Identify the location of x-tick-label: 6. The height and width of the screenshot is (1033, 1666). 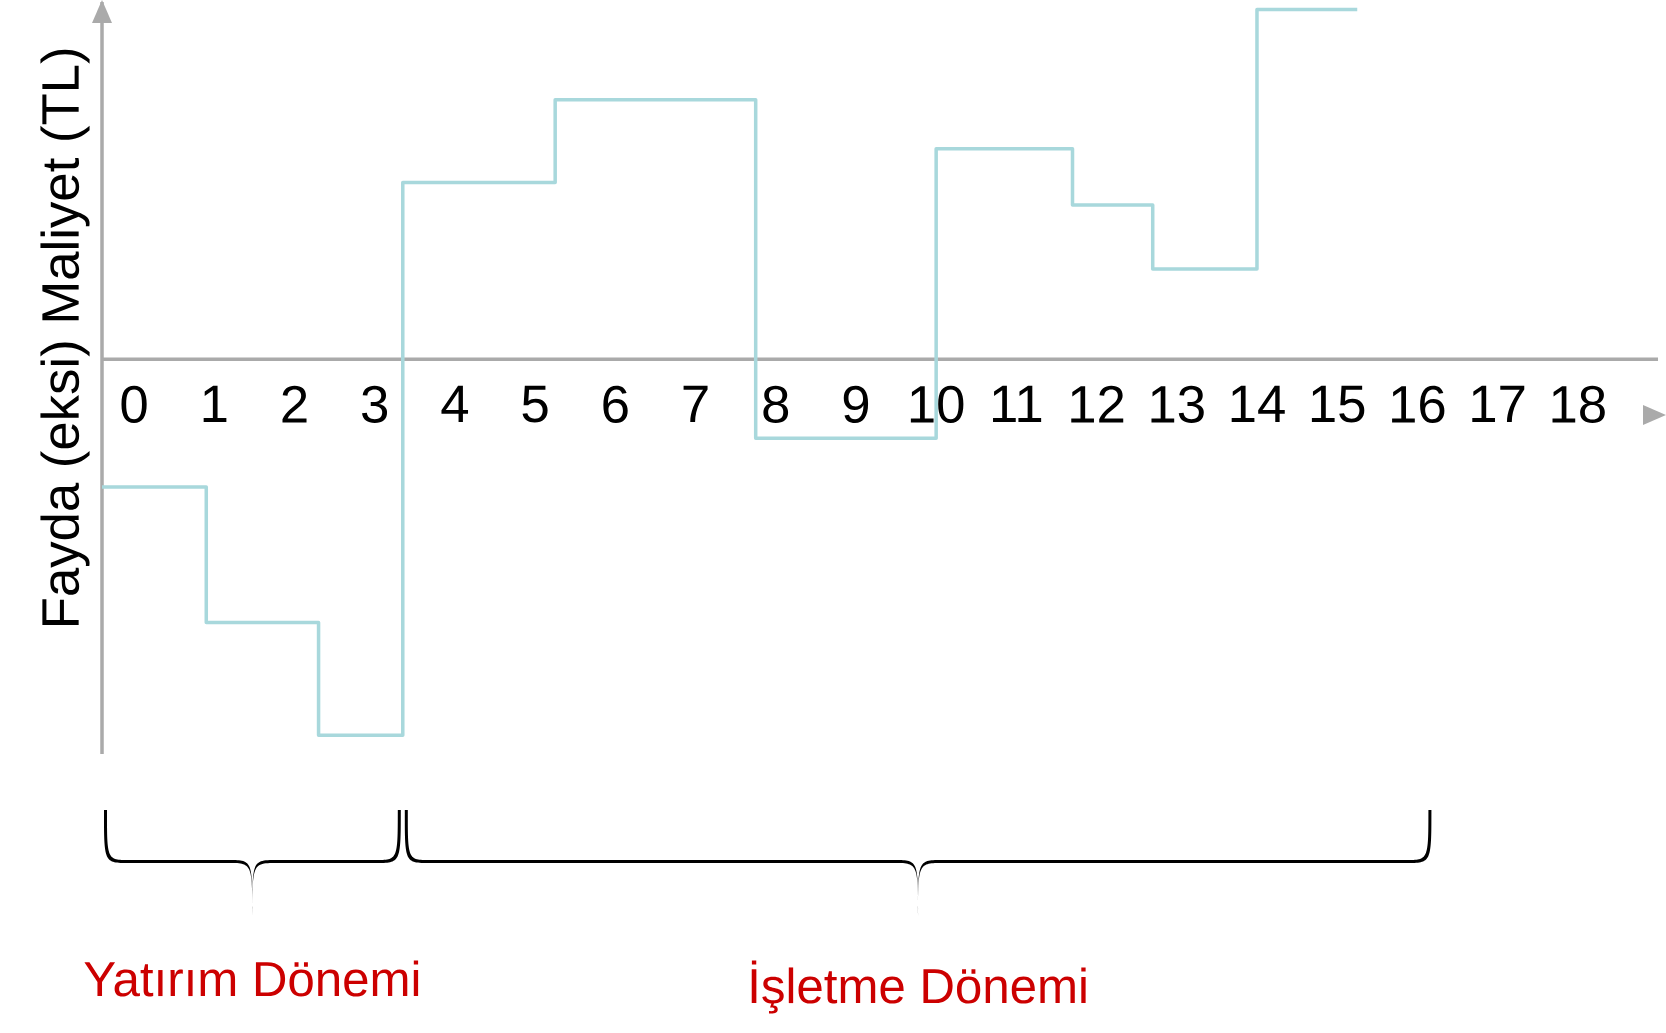
(615, 404).